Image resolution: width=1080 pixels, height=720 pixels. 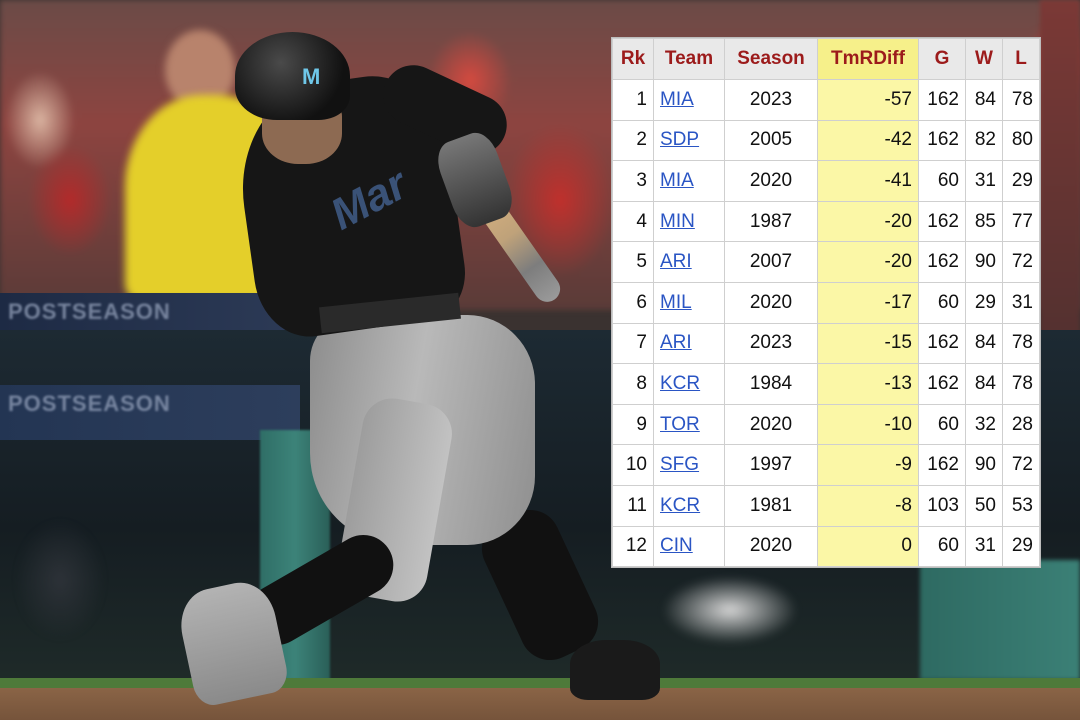 I want to click on team-cell: MIL, so click(x=689, y=302).